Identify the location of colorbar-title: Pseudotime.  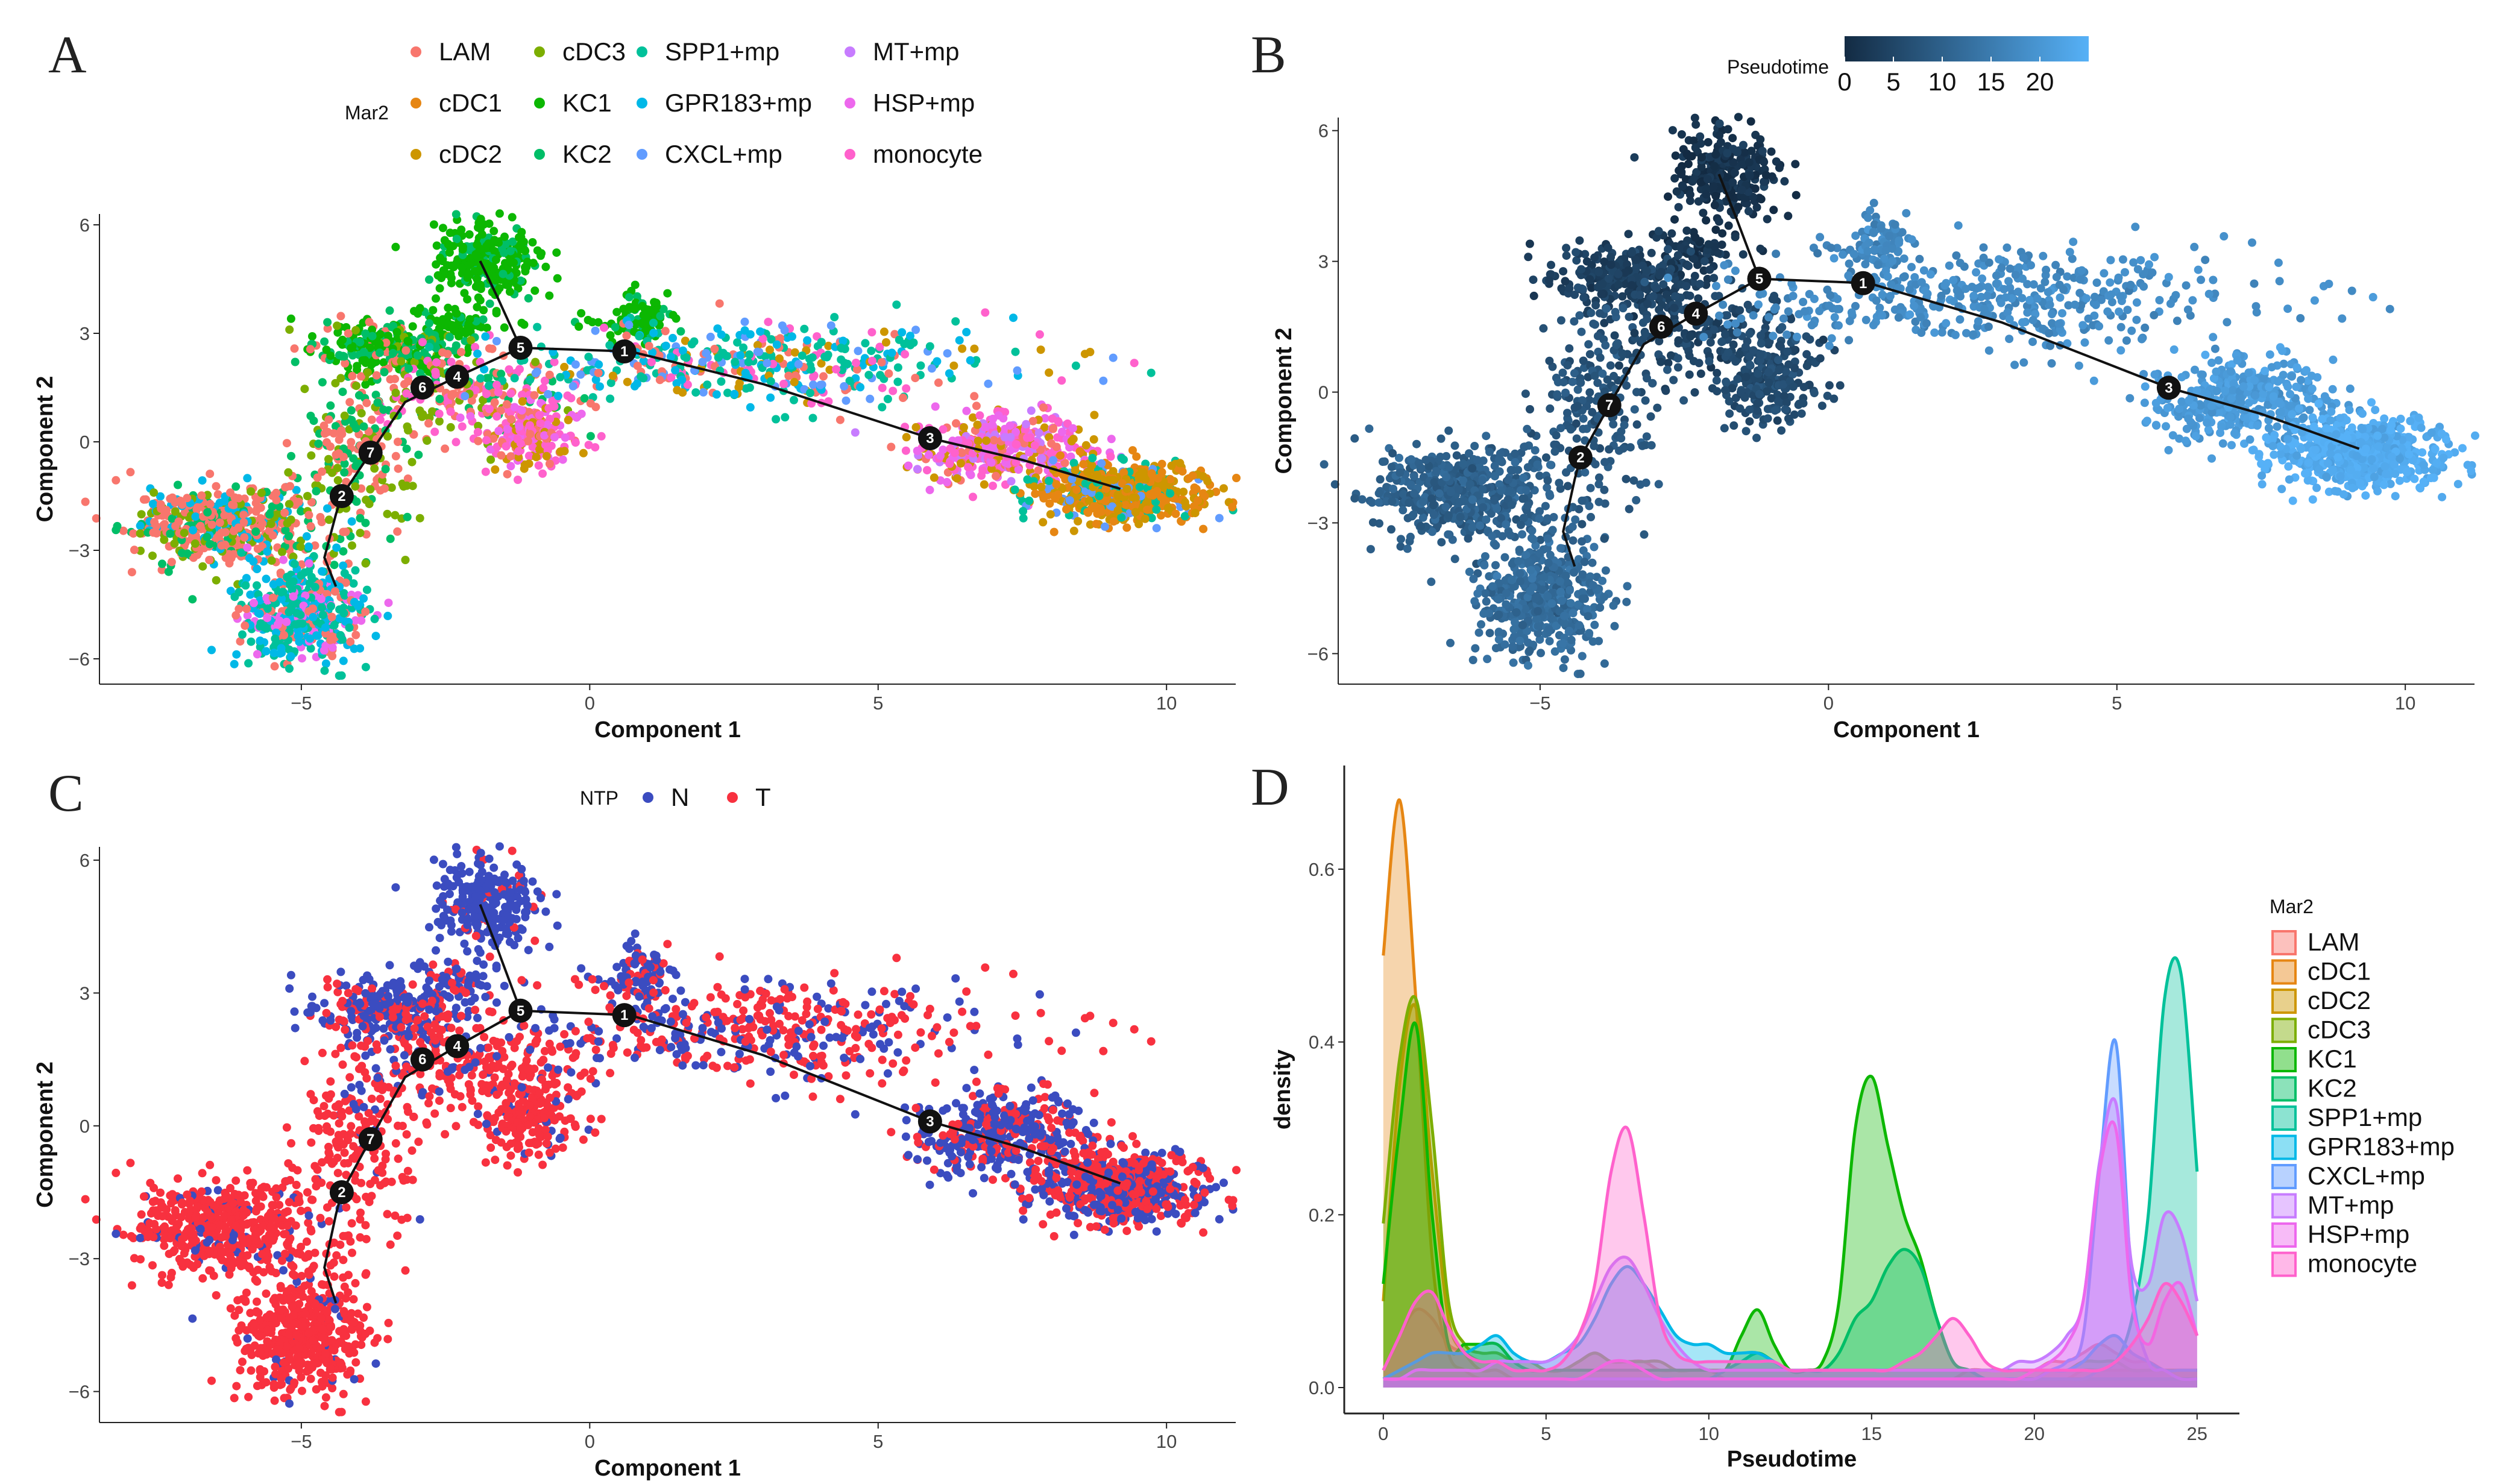
(1778, 67).